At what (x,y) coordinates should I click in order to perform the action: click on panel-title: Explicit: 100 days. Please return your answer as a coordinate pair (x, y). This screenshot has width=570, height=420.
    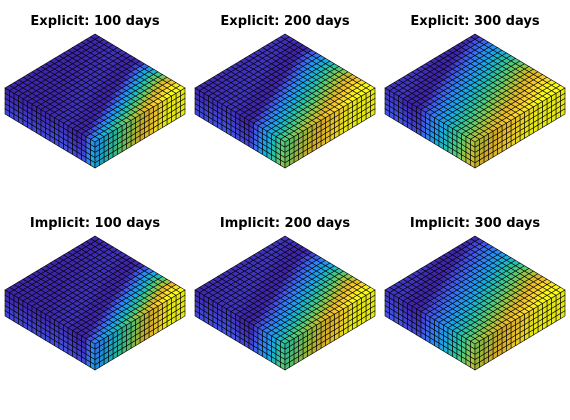
    Looking at the image, I should click on (94, 21).